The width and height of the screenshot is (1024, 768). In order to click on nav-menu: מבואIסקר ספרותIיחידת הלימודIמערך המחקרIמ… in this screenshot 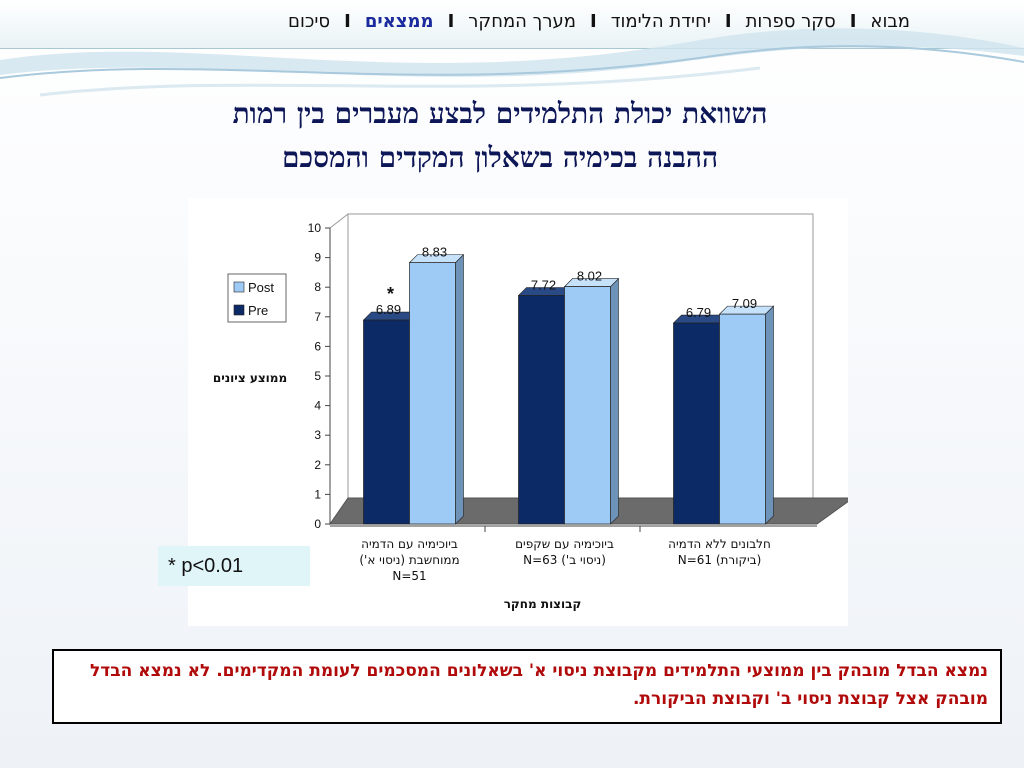, I will do `click(599, 21)`.